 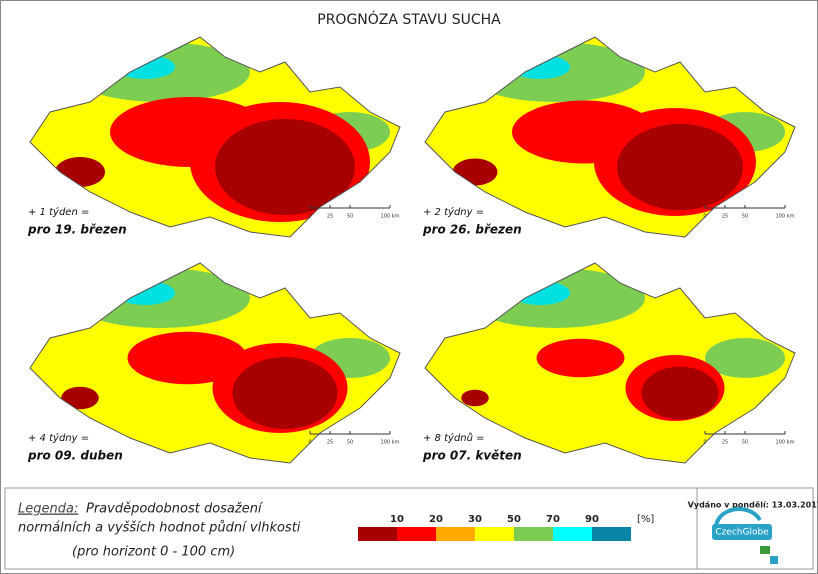 I want to click on panel-offset: + 2 týdny =, so click(x=453, y=212).